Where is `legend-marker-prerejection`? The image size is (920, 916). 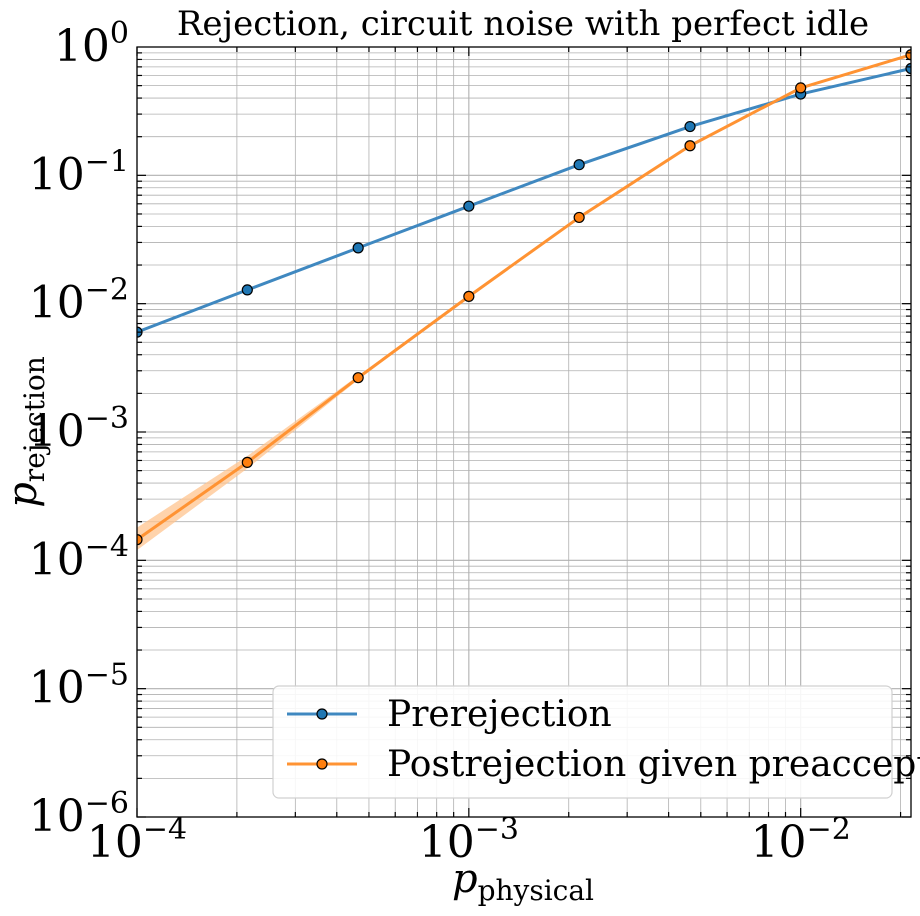
legend-marker-prerejection is located at coordinates (322, 714).